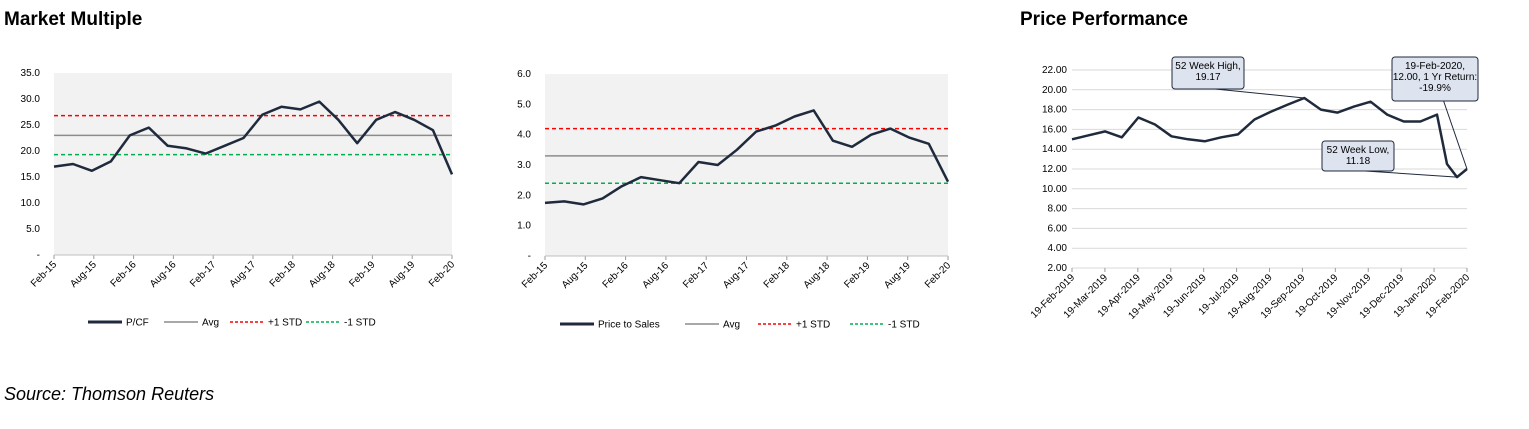  I want to click on return-callout: 19-Feb-2020,12.00, 1 Yr Return:-19.9%, so click(1435, 113).